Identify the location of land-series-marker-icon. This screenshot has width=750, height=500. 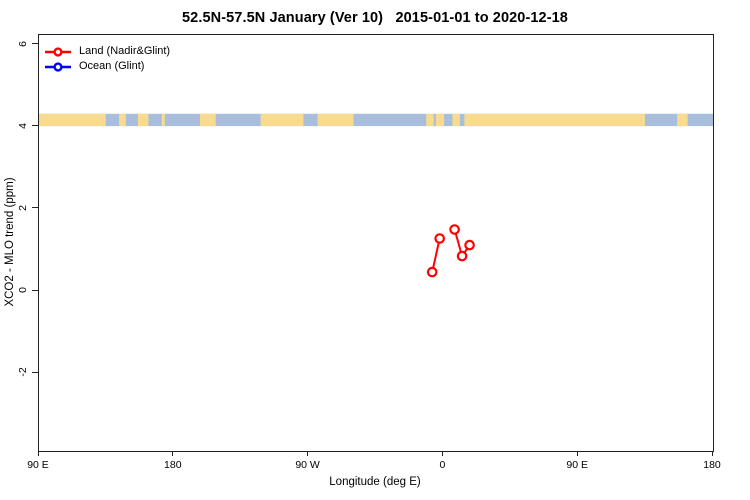
(58, 51).